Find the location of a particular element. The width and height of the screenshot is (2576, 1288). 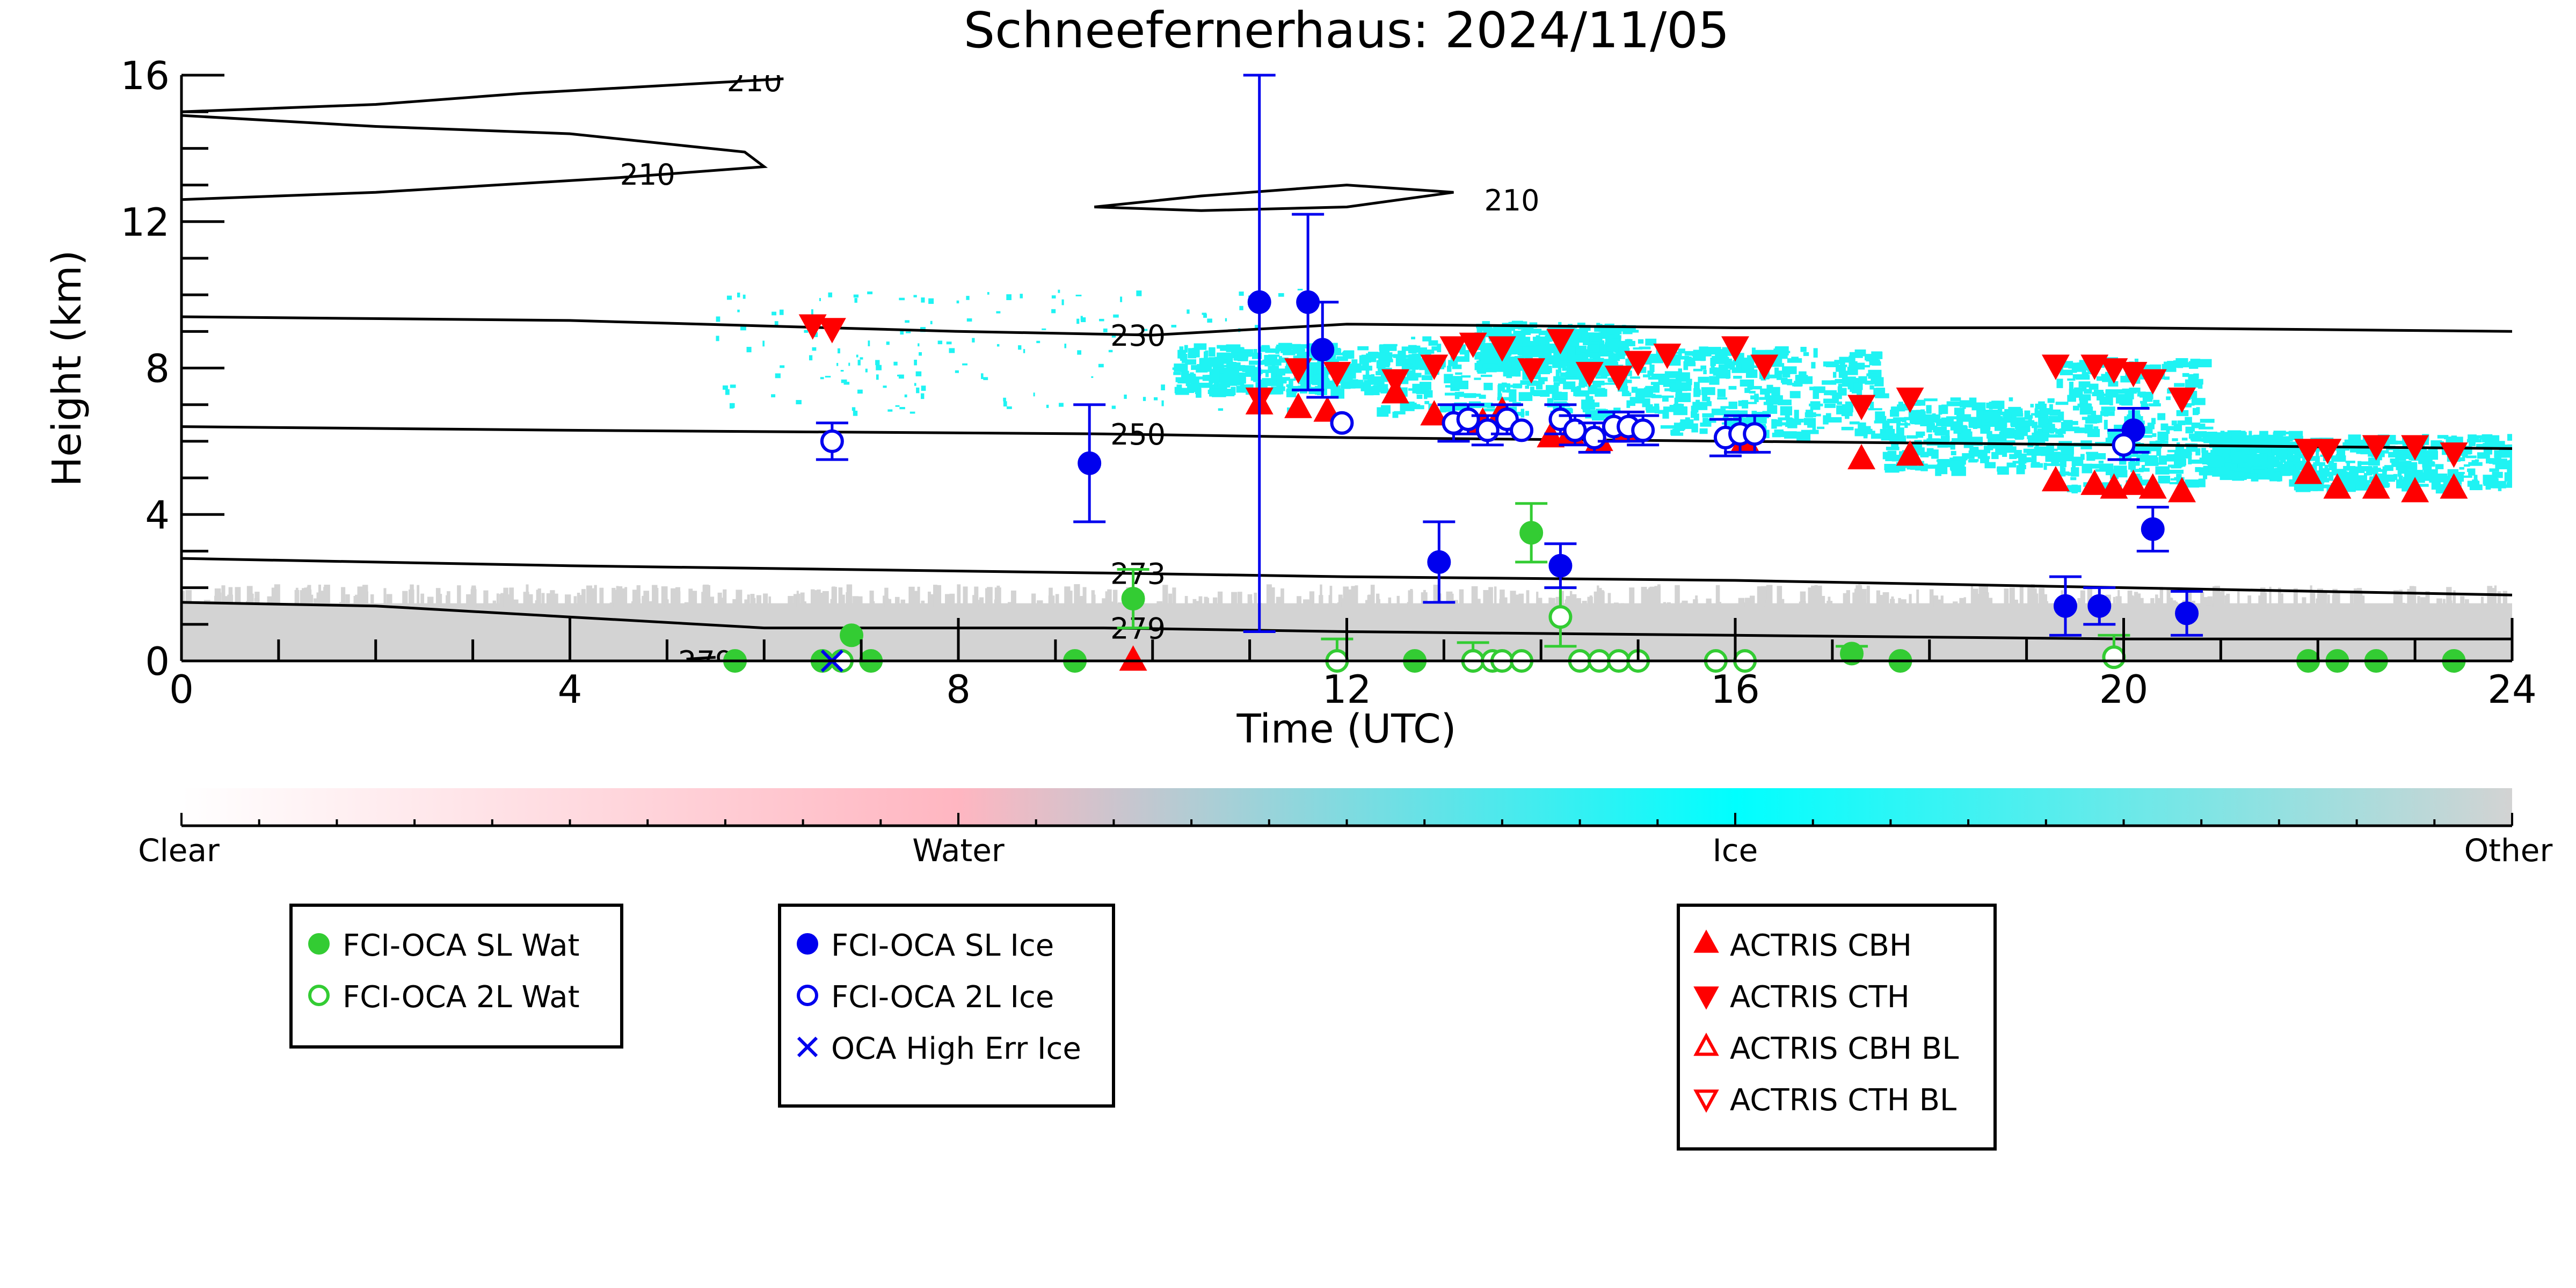

data-point-actris-cth is located at coordinates (2152, 382).